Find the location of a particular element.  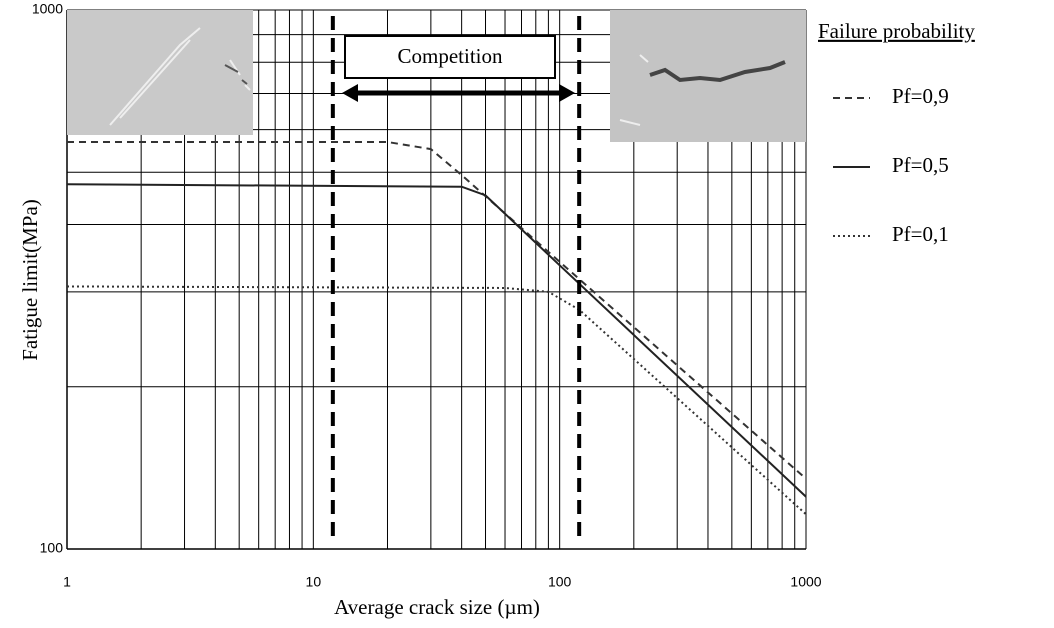

legend-label: Pf=0,1 is located at coordinates (920, 234).